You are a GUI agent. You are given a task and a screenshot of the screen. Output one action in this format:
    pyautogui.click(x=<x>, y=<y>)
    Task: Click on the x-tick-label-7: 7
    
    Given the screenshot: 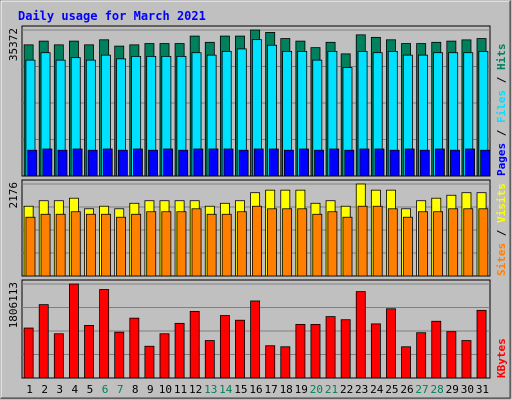 What is the action you would take?
    pyautogui.click(x=120, y=389)
    